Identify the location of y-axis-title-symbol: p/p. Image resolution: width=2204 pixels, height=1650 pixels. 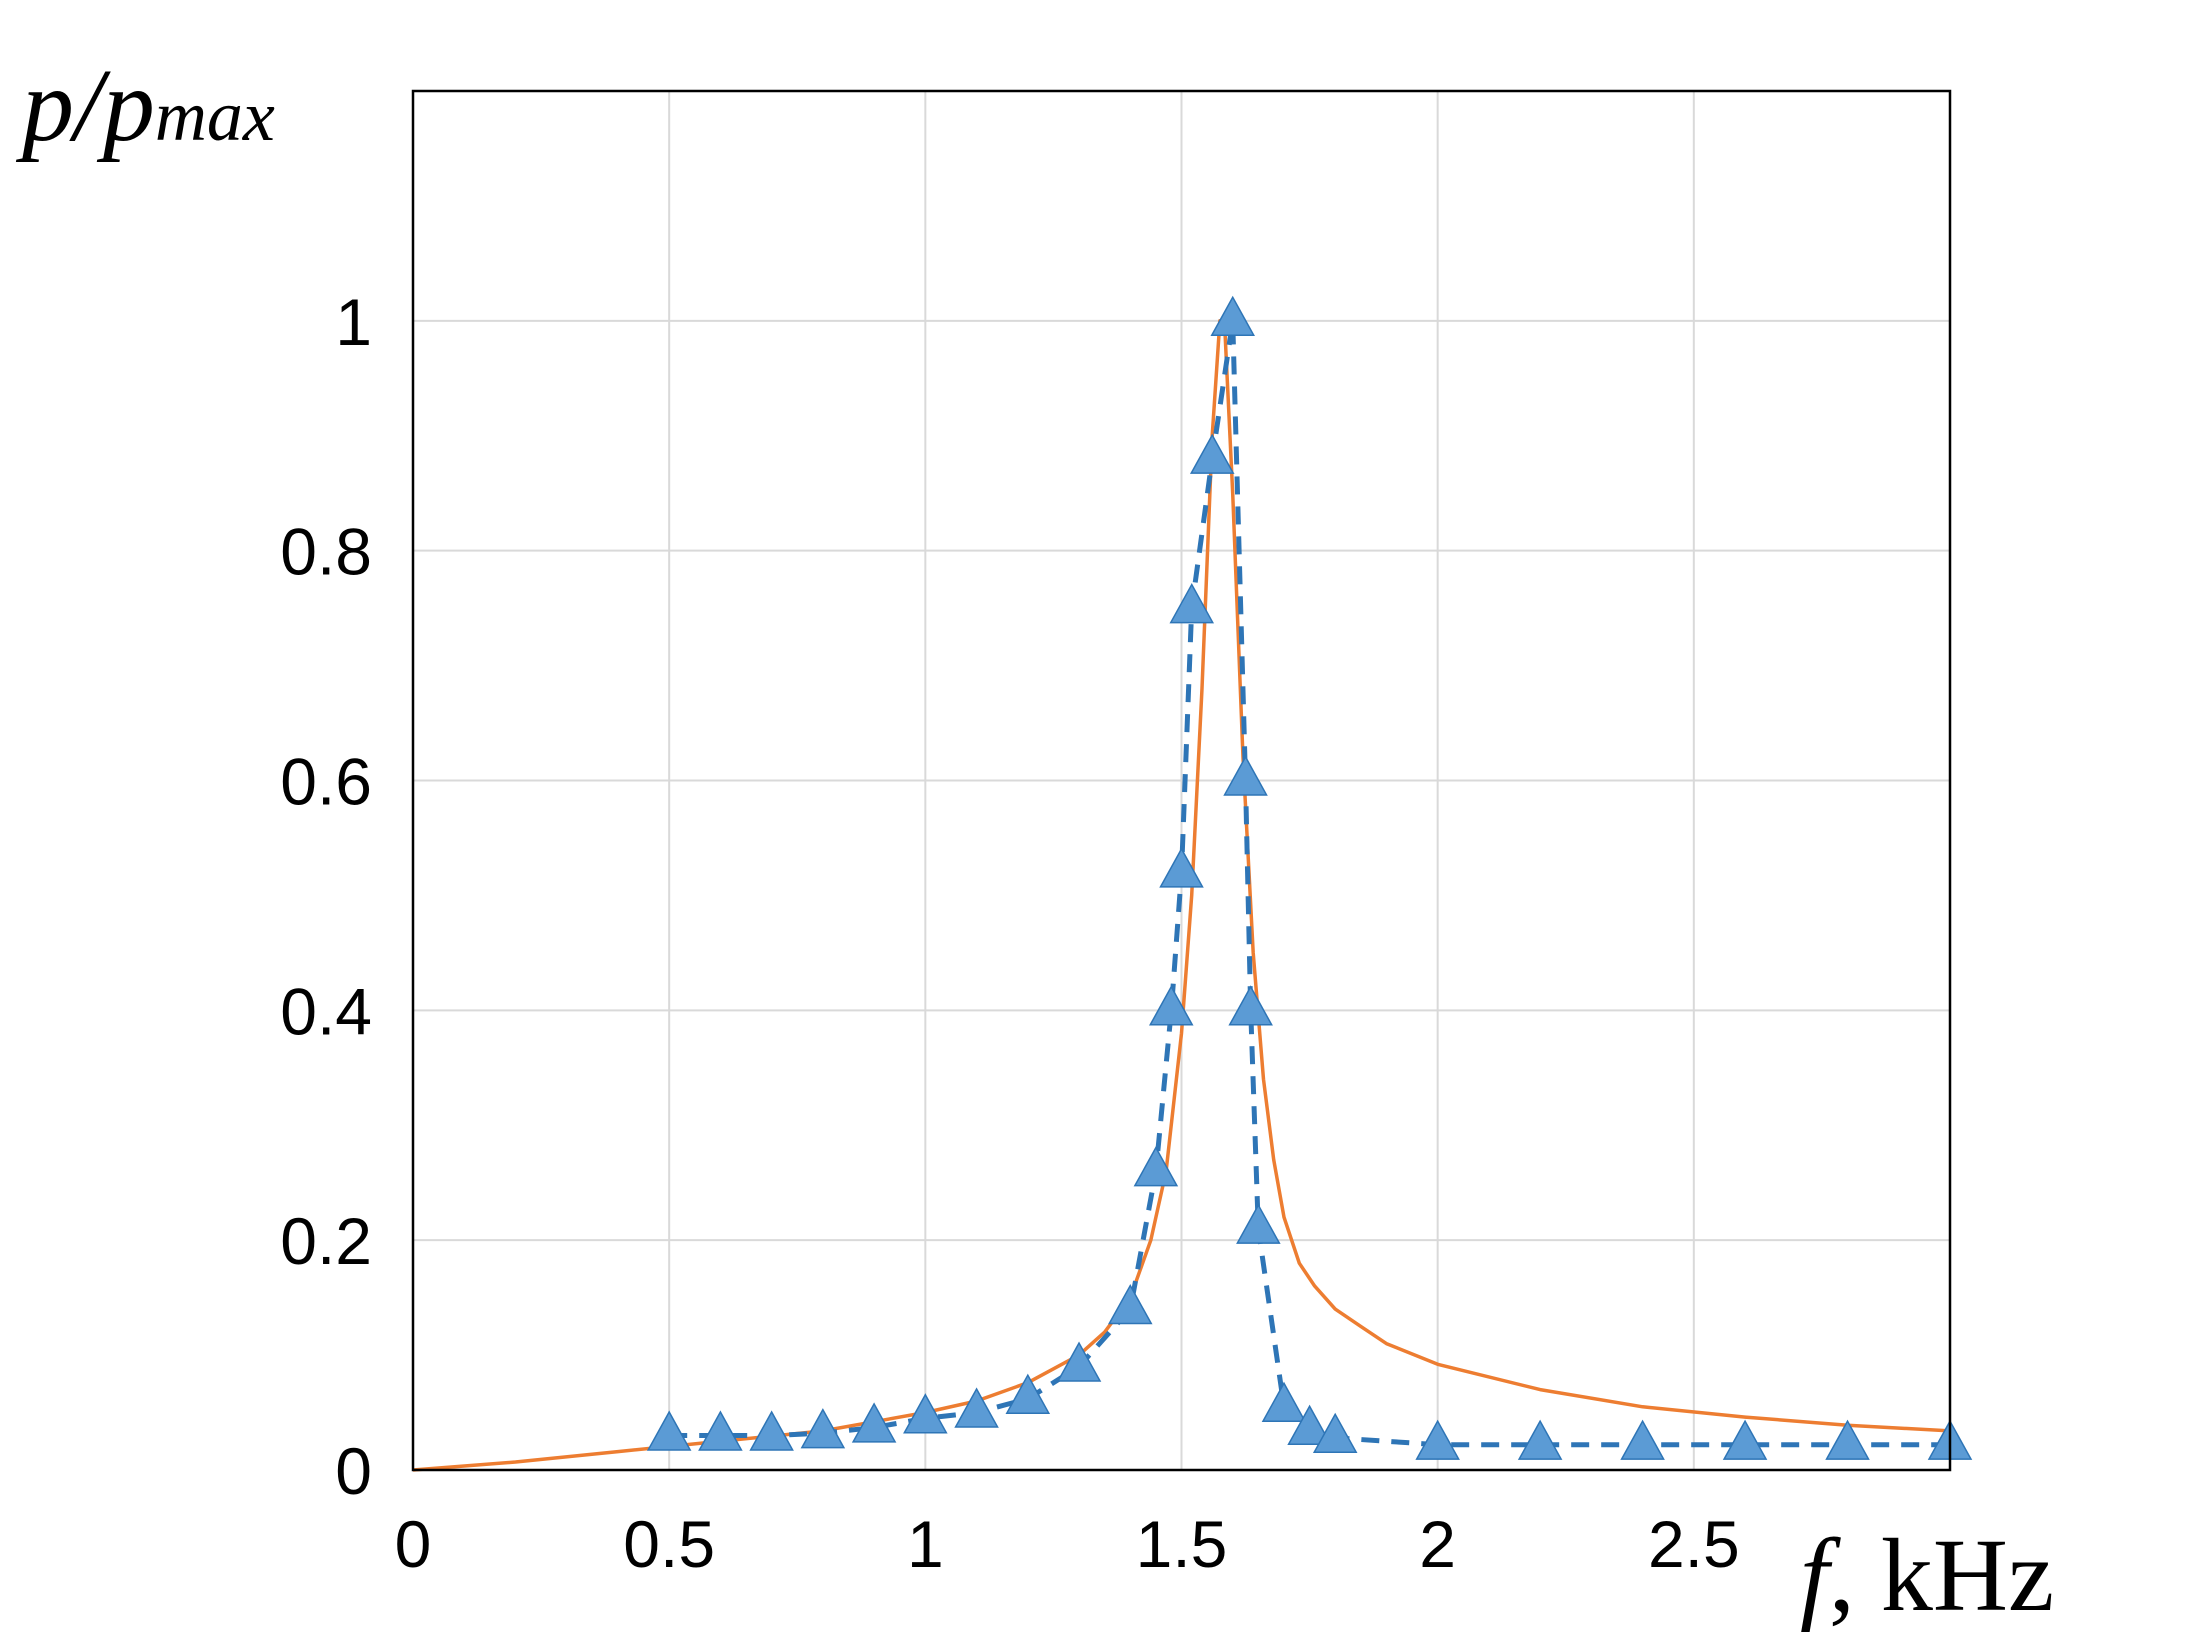
(85, 105).